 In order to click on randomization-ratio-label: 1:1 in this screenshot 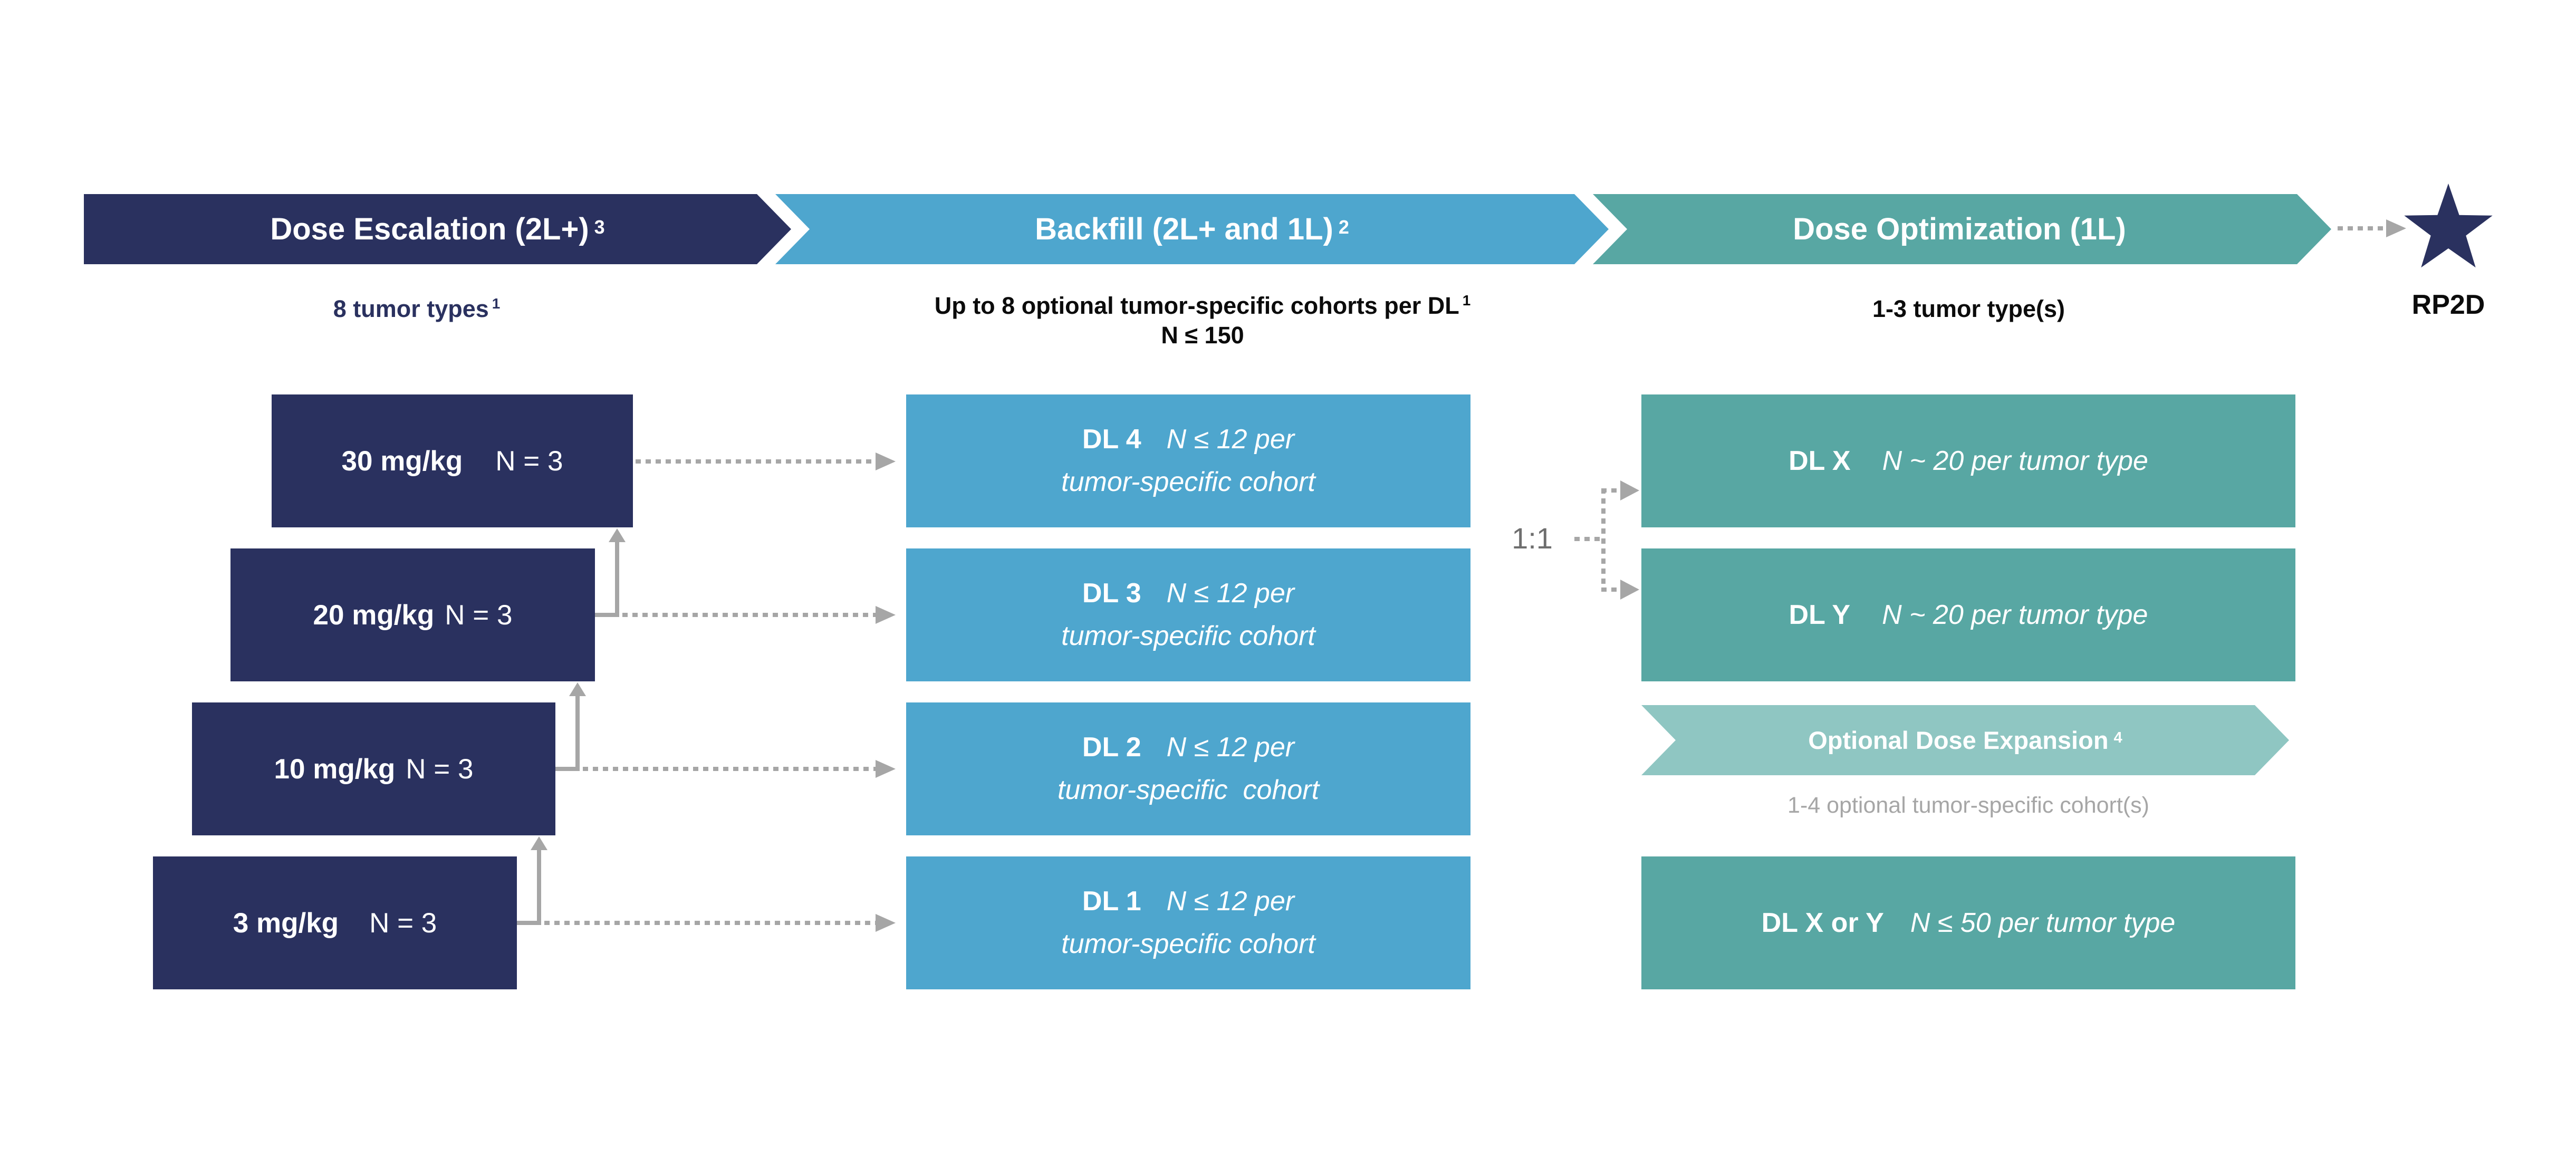, I will do `click(1532, 538)`.